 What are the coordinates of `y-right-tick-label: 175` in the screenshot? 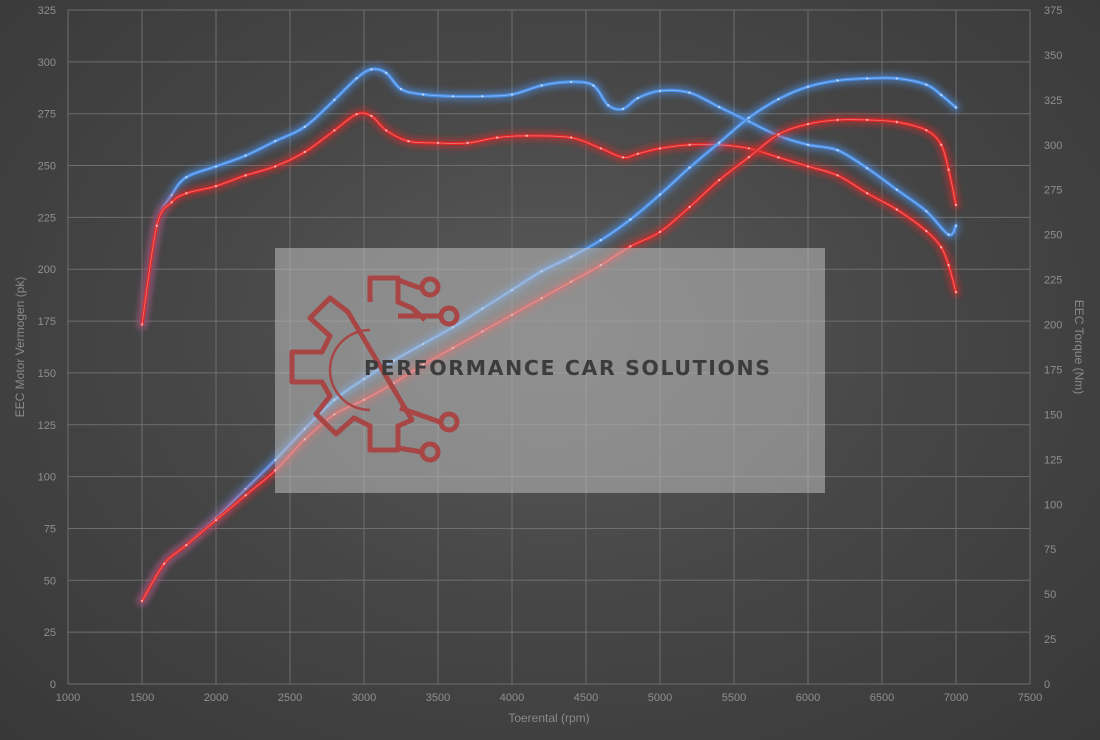 It's located at (1053, 370).